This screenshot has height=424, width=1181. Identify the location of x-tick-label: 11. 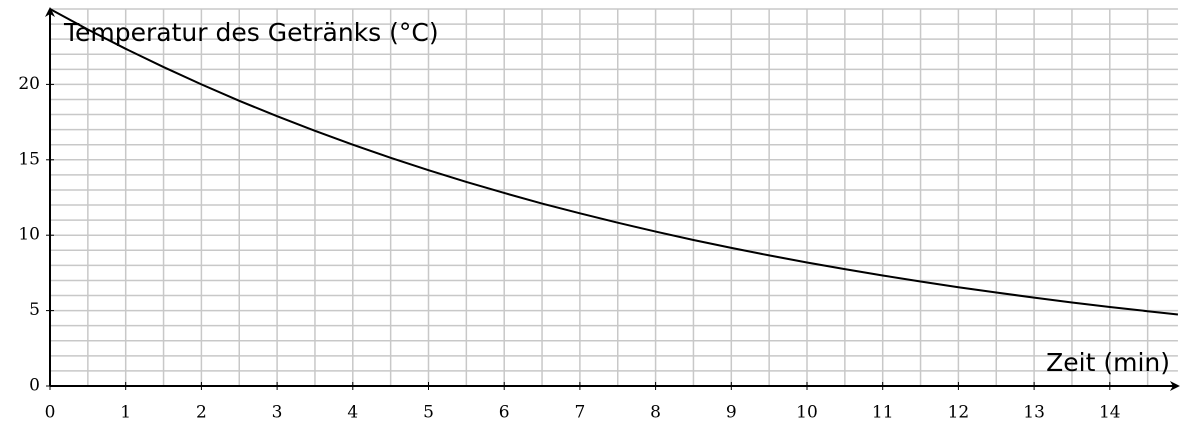
(883, 413).